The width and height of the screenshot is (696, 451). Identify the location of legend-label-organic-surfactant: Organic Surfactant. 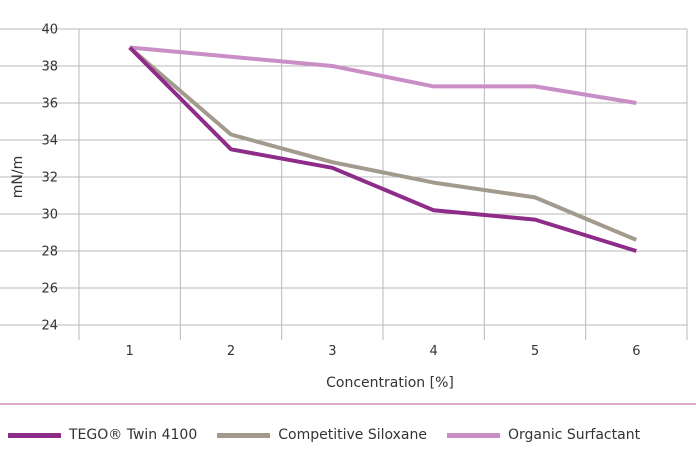
(574, 435).